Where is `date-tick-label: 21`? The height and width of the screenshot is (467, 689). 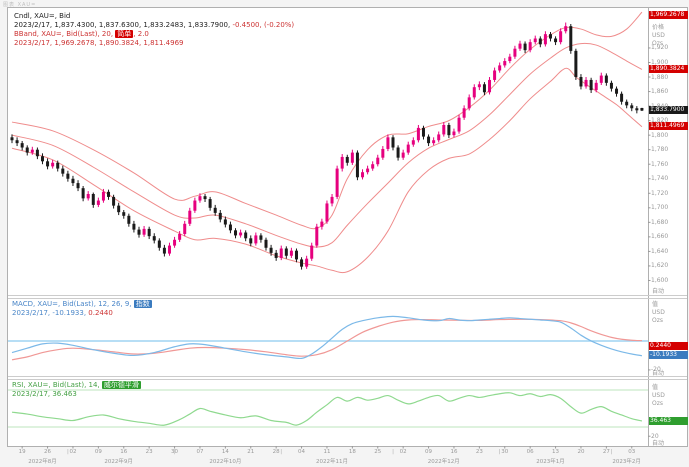 date-tick-label: 21 is located at coordinates (251, 452).